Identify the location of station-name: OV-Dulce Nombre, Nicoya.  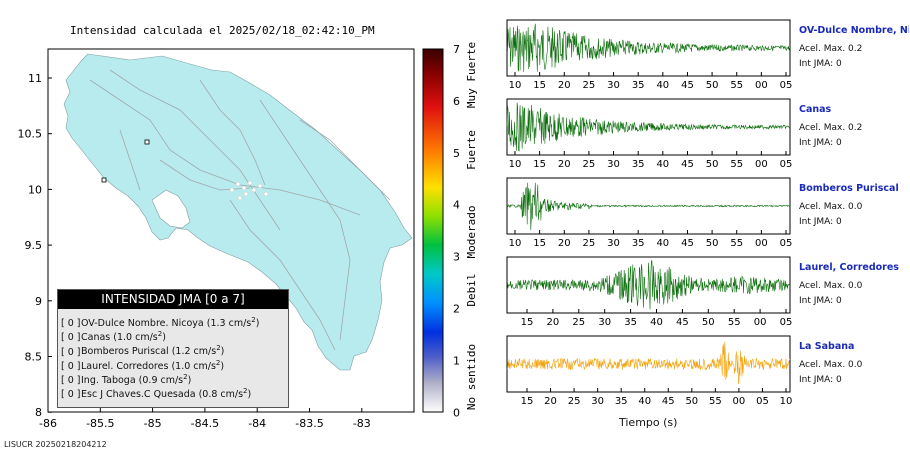
(854, 30).